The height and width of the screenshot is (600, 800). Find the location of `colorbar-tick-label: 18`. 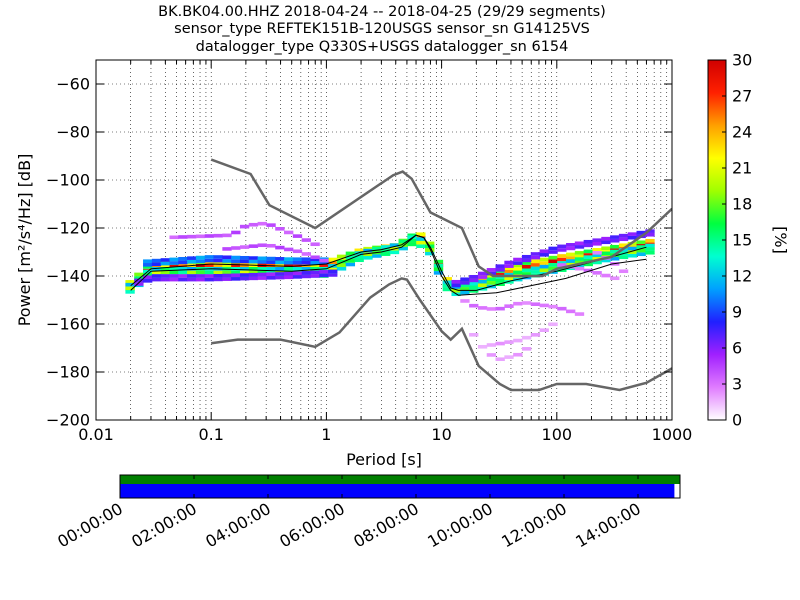

colorbar-tick-label: 18 is located at coordinates (742, 204).